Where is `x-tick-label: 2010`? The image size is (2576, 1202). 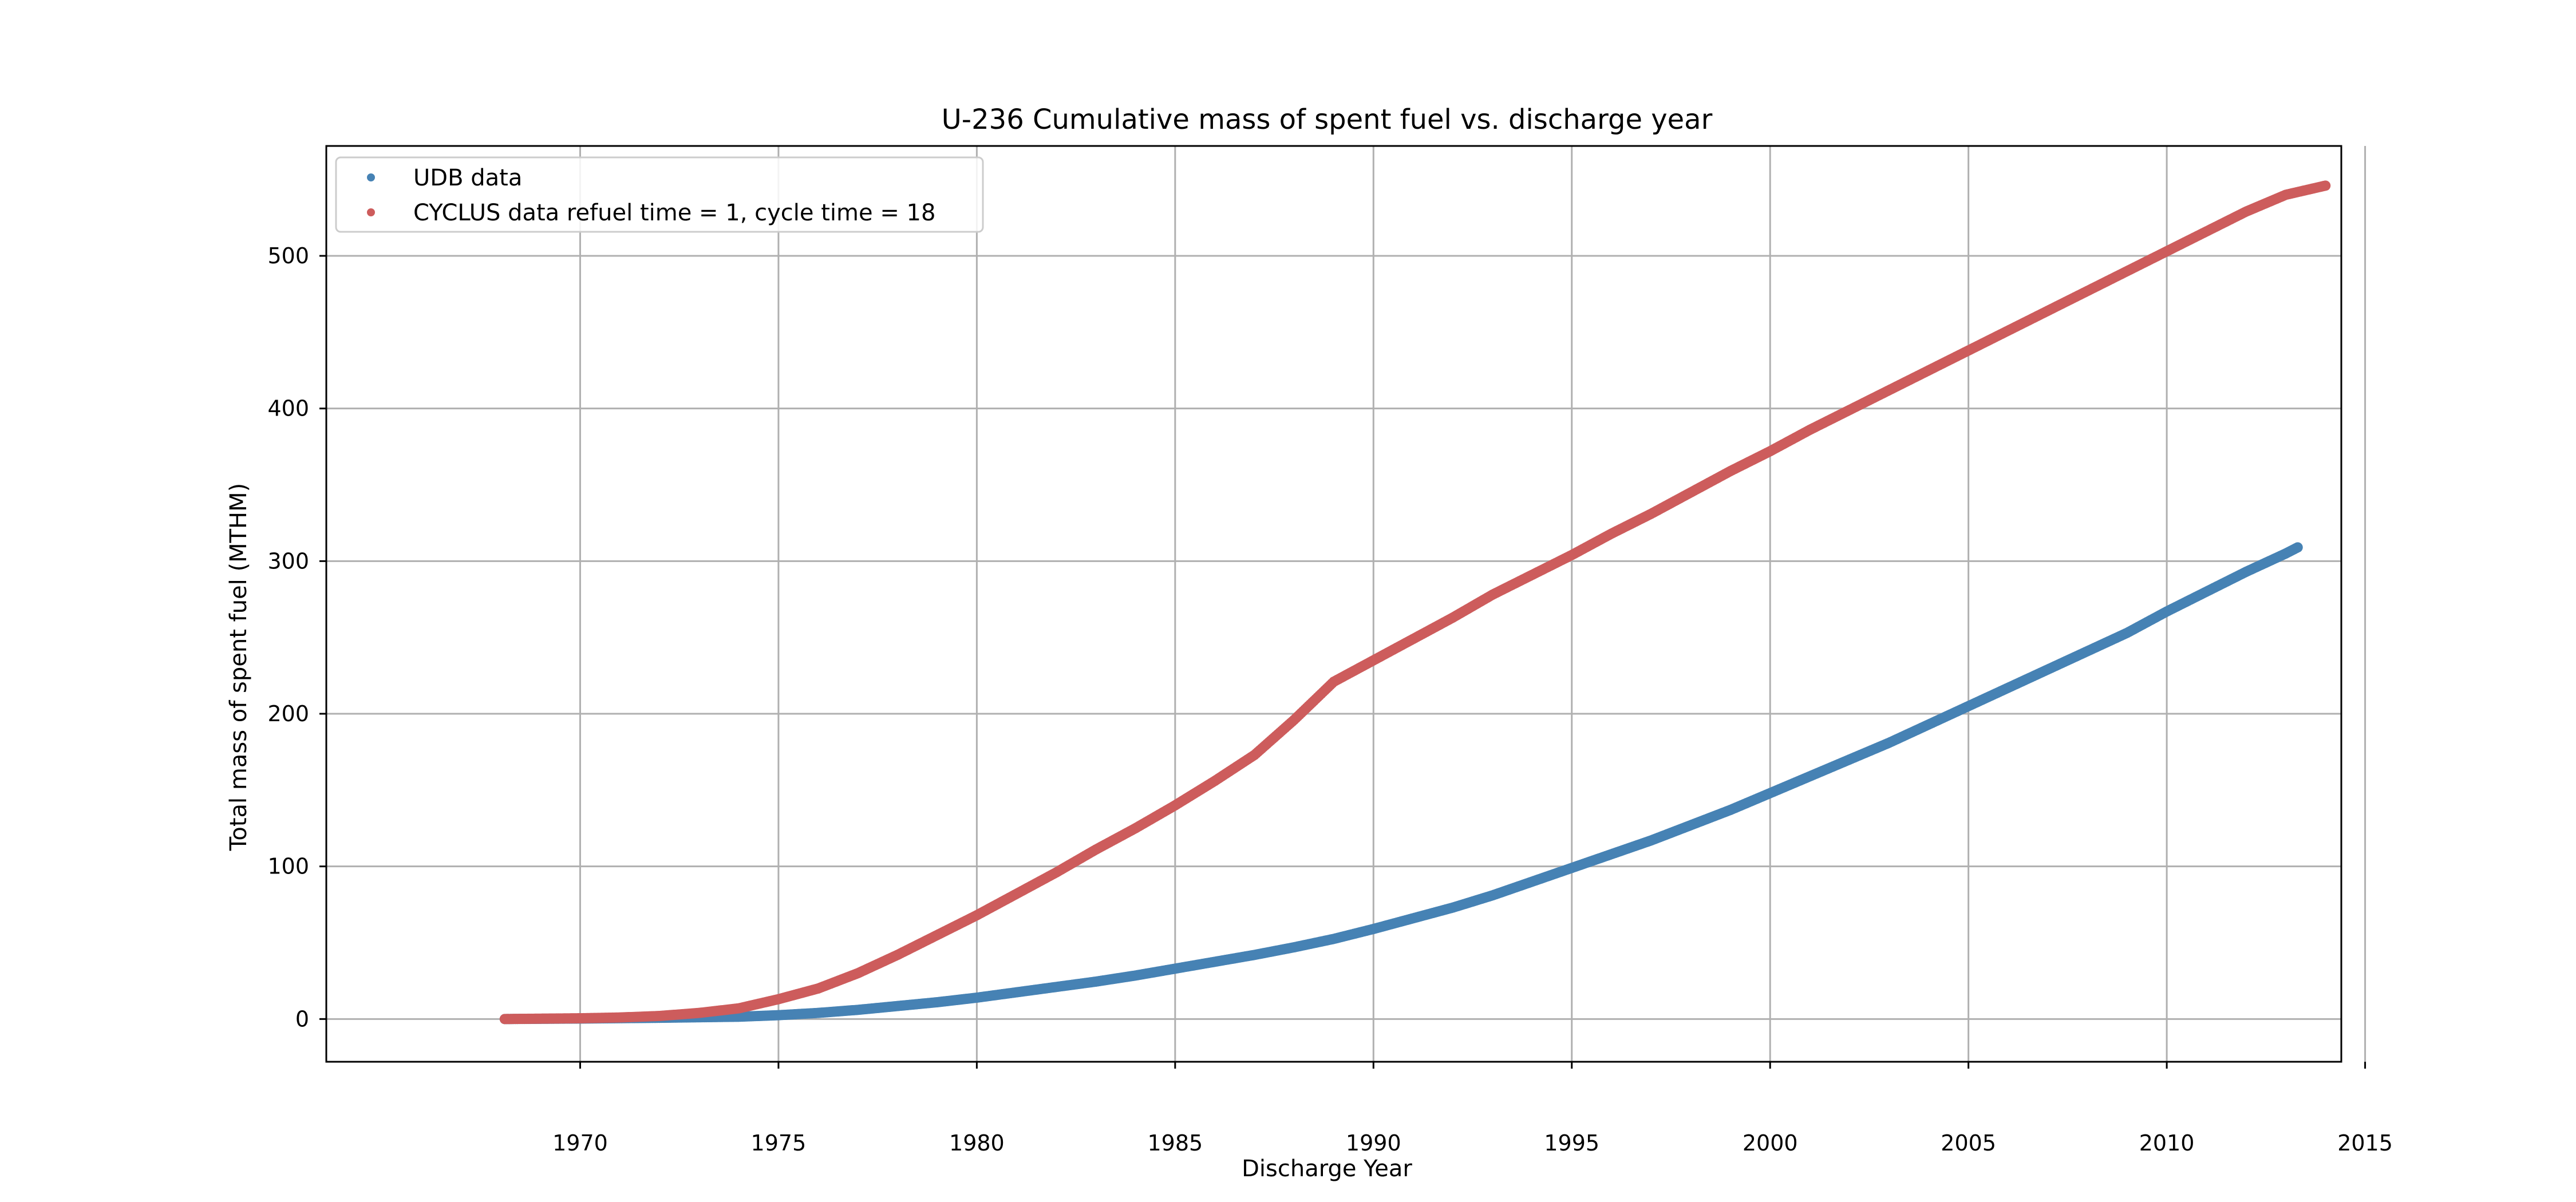
x-tick-label: 2010 is located at coordinates (2167, 1143).